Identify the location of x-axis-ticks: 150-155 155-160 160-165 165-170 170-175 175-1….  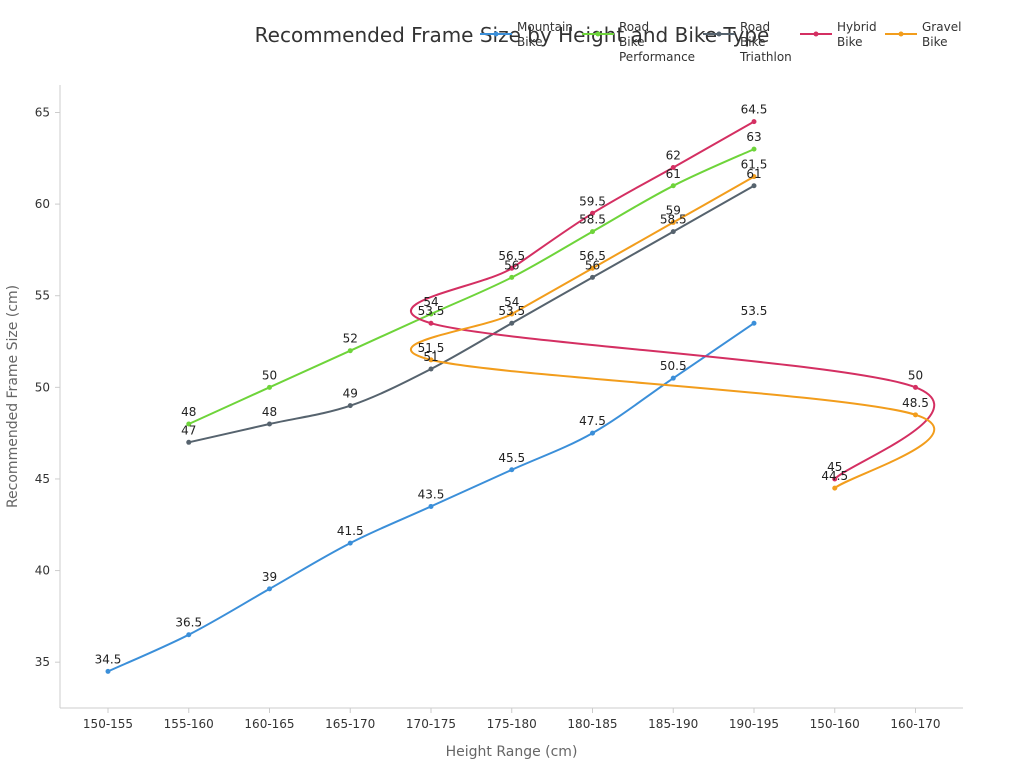
(512, 719).